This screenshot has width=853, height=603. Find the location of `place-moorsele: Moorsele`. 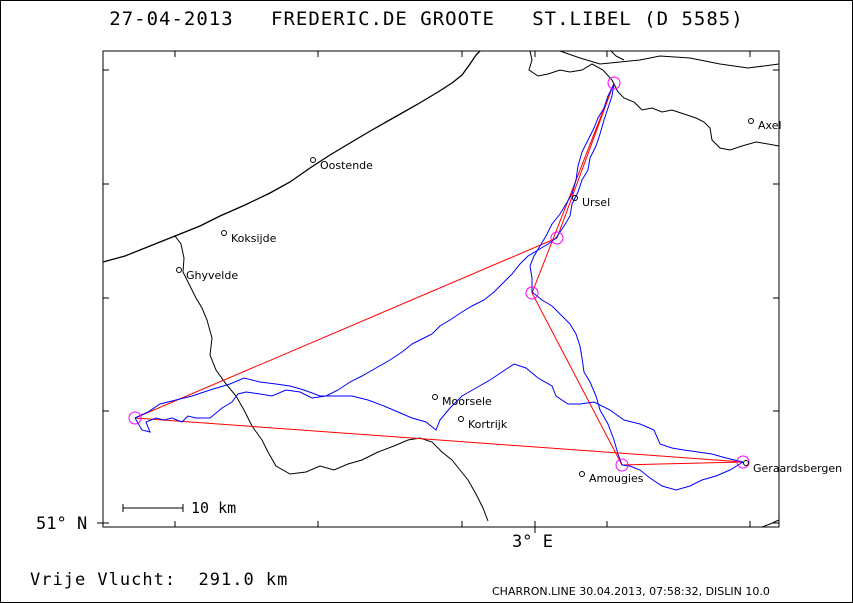

place-moorsele: Moorsele is located at coordinates (462, 401).